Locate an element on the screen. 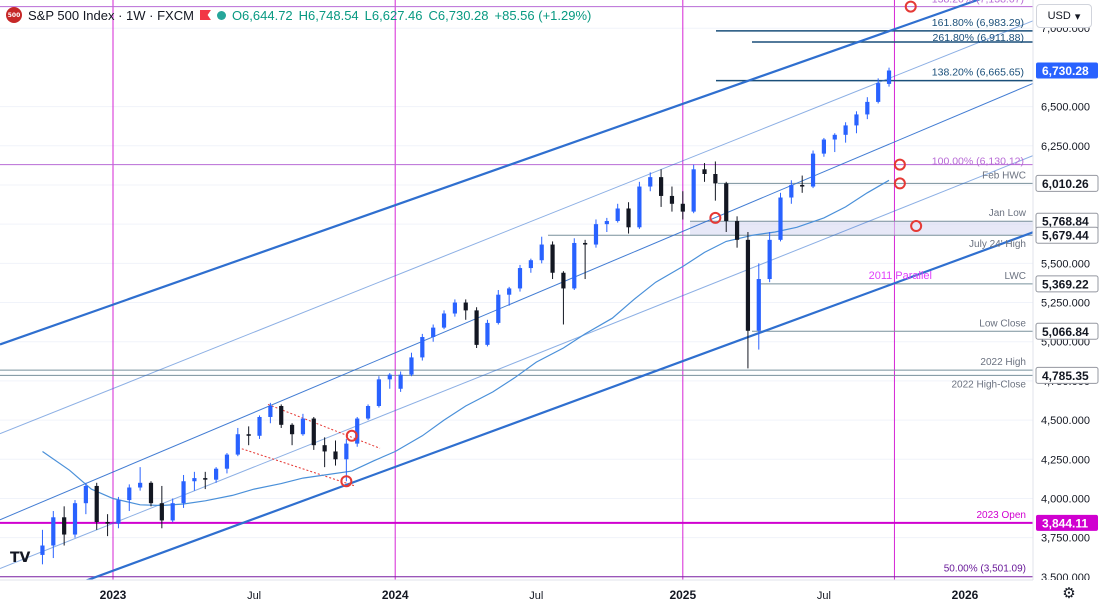 The width and height of the screenshot is (1100, 604). level-label: Feb HWC is located at coordinates (1004, 175).